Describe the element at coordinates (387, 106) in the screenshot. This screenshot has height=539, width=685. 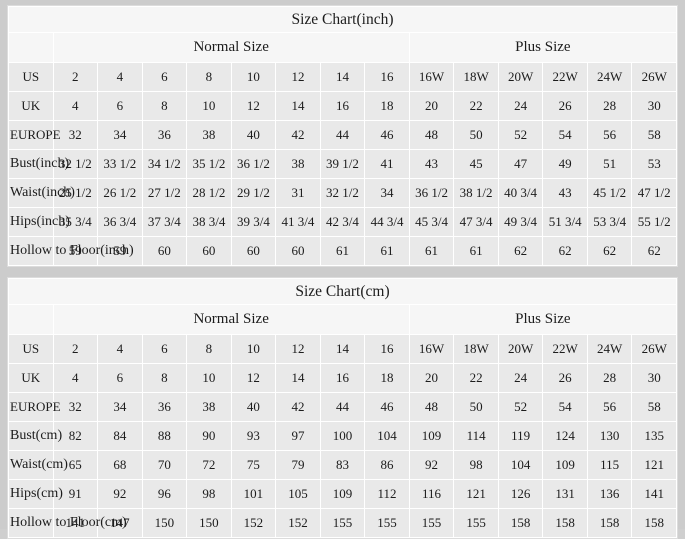
I see `table-cell: 18` at that location.